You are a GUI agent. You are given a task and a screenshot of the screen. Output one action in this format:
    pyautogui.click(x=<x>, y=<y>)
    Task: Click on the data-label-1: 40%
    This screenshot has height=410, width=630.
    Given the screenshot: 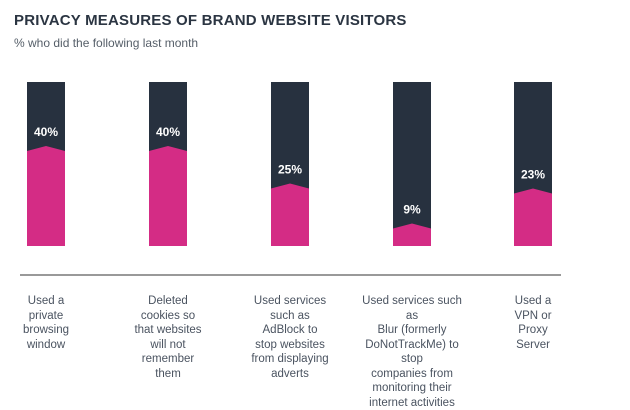 What is the action you would take?
    pyautogui.click(x=168, y=132)
    